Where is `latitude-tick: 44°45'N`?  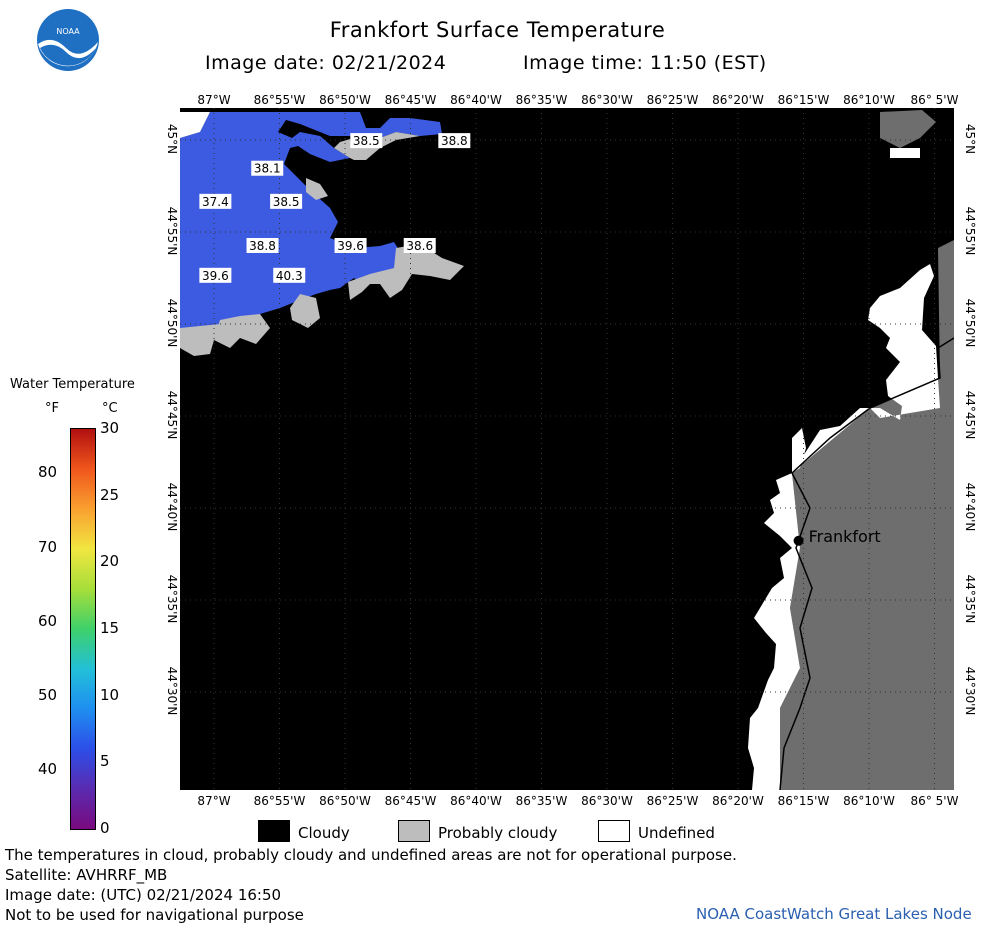
latitude-tick: 44°45'N is located at coordinates (970, 415).